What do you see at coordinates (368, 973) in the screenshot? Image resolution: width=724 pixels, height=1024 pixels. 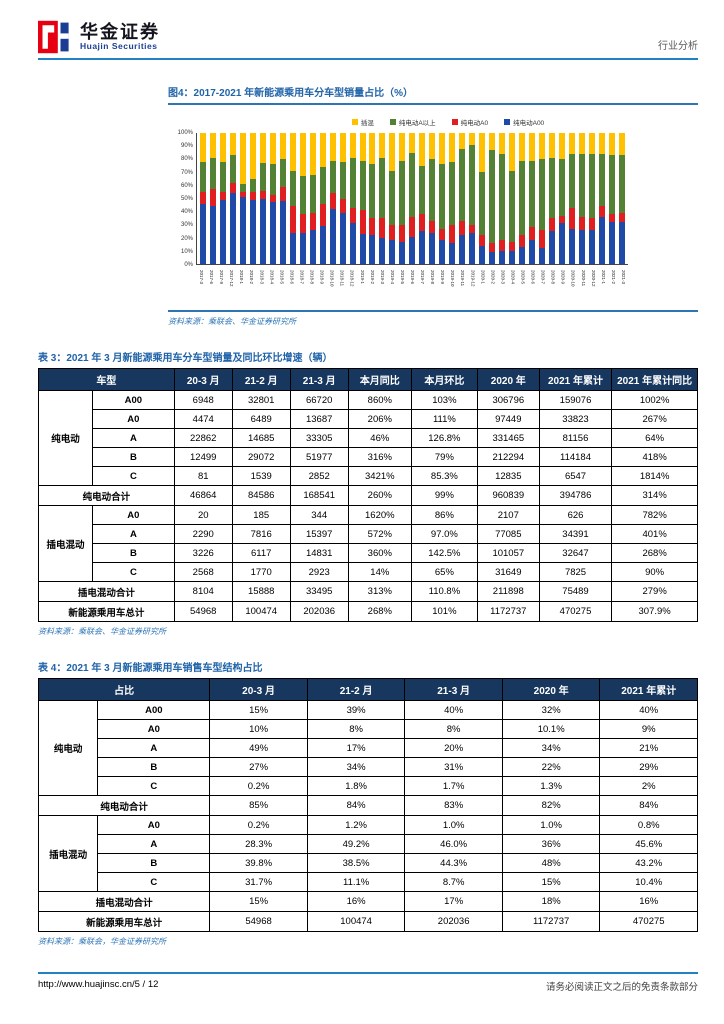 I see `footer-rule` at bounding box center [368, 973].